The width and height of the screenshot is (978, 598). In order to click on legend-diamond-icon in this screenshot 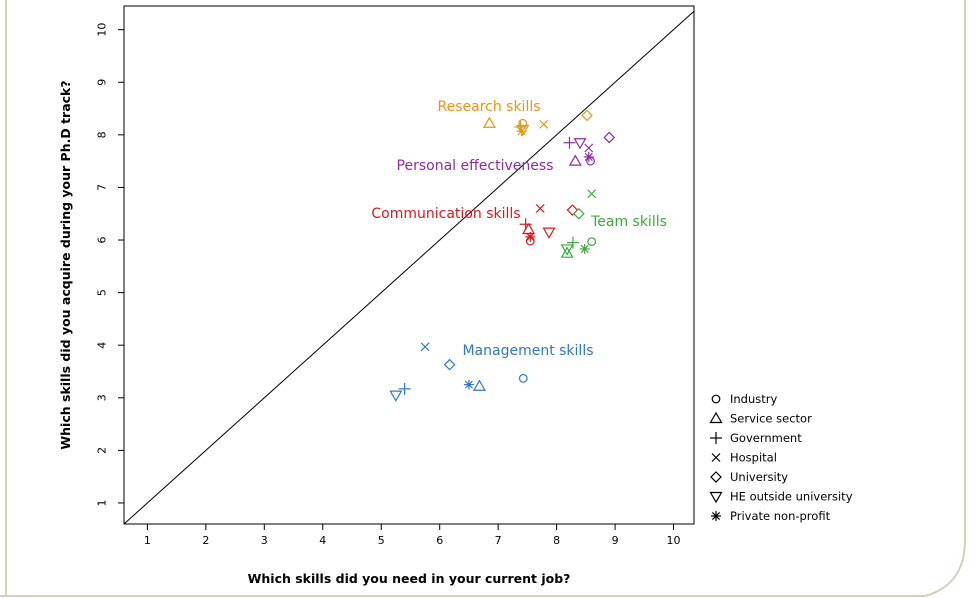, I will do `click(716, 477)`.